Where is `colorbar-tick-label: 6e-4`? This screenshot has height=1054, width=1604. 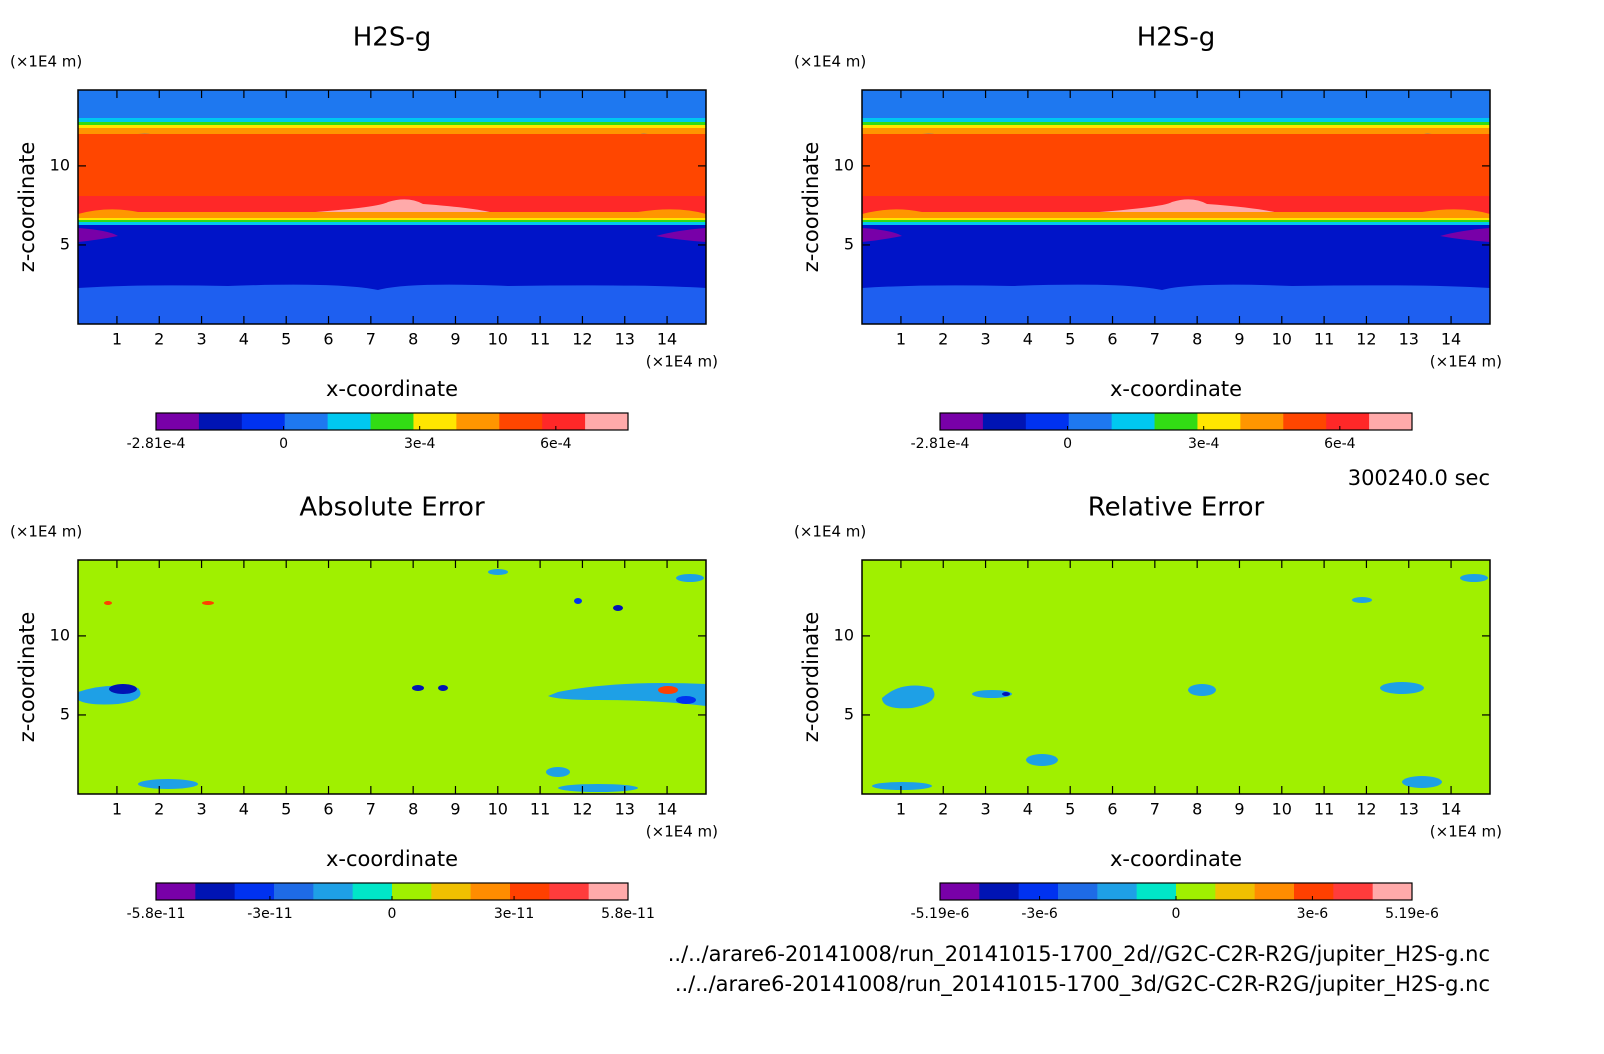
colorbar-tick-label: 6e-4 is located at coordinates (1340, 444).